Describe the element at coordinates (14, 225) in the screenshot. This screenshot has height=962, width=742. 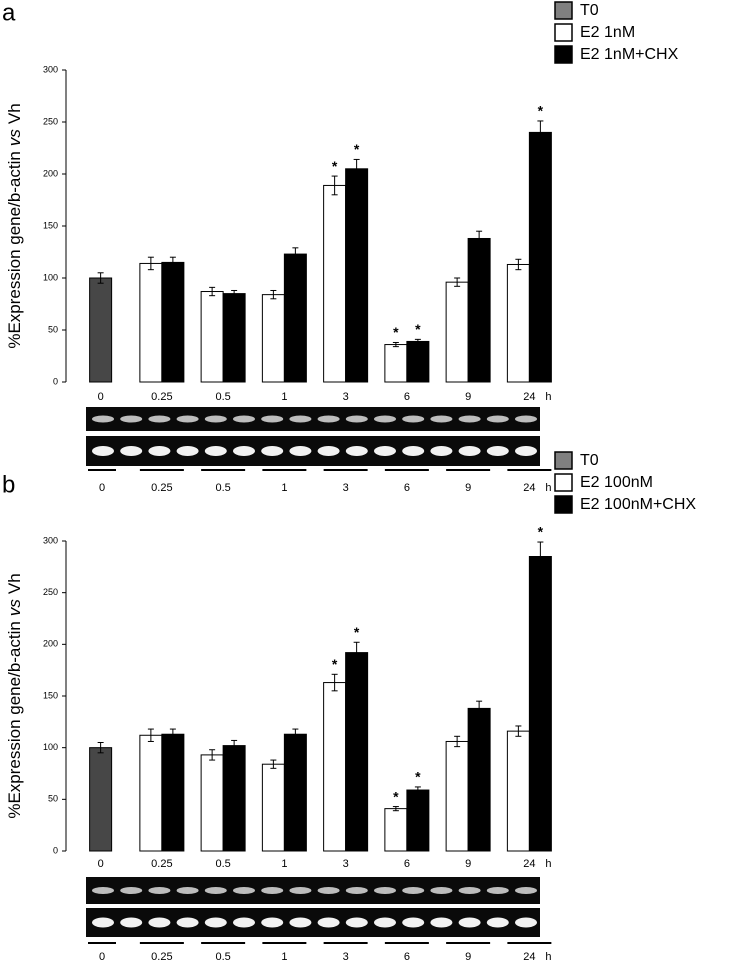
I see `y-axis-label: %Expression gene/b-actin vs Vh` at that location.